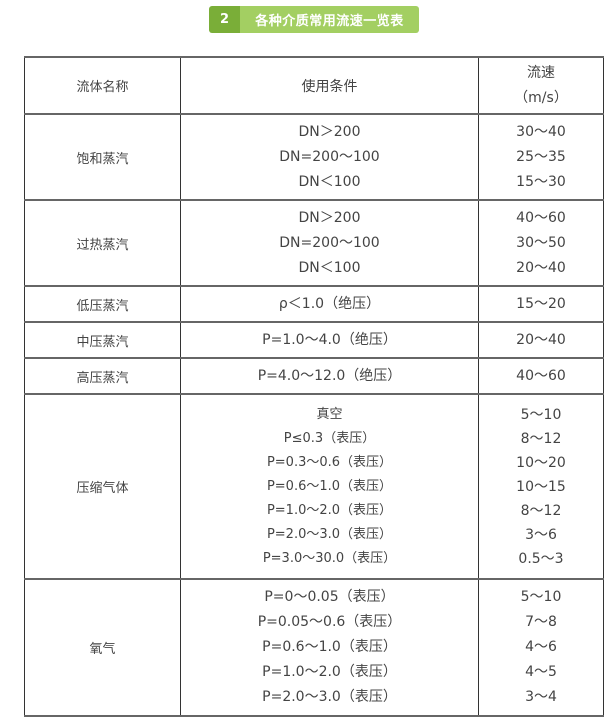 This screenshot has width=613, height=721. I want to click on header-name: 流体名称, so click(102, 85).